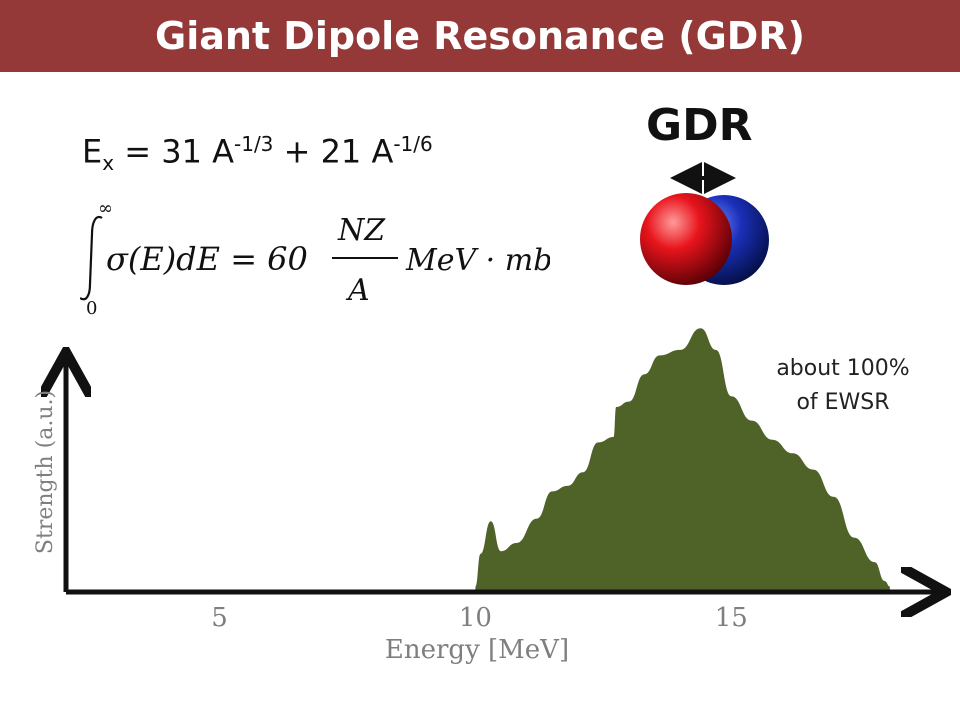 The height and width of the screenshot is (720, 960). I want to click on units-text: MeV · mb, so click(477, 260).